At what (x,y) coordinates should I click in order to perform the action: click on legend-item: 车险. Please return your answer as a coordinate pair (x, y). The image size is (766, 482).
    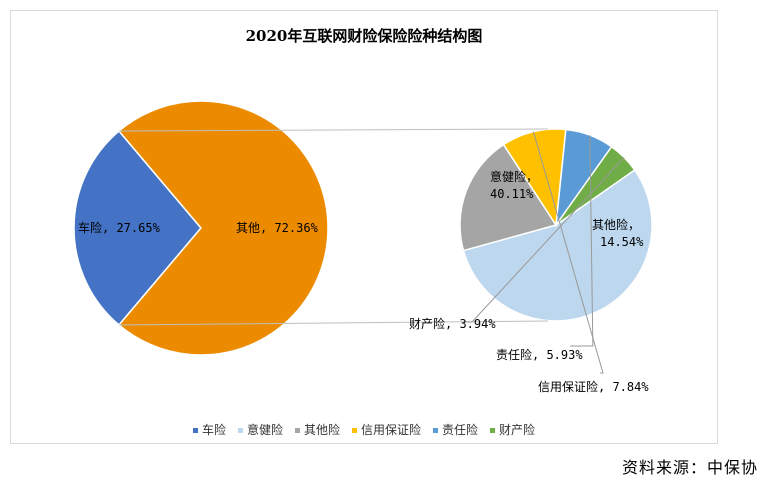
    Looking at the image, I should click on (209, 429).